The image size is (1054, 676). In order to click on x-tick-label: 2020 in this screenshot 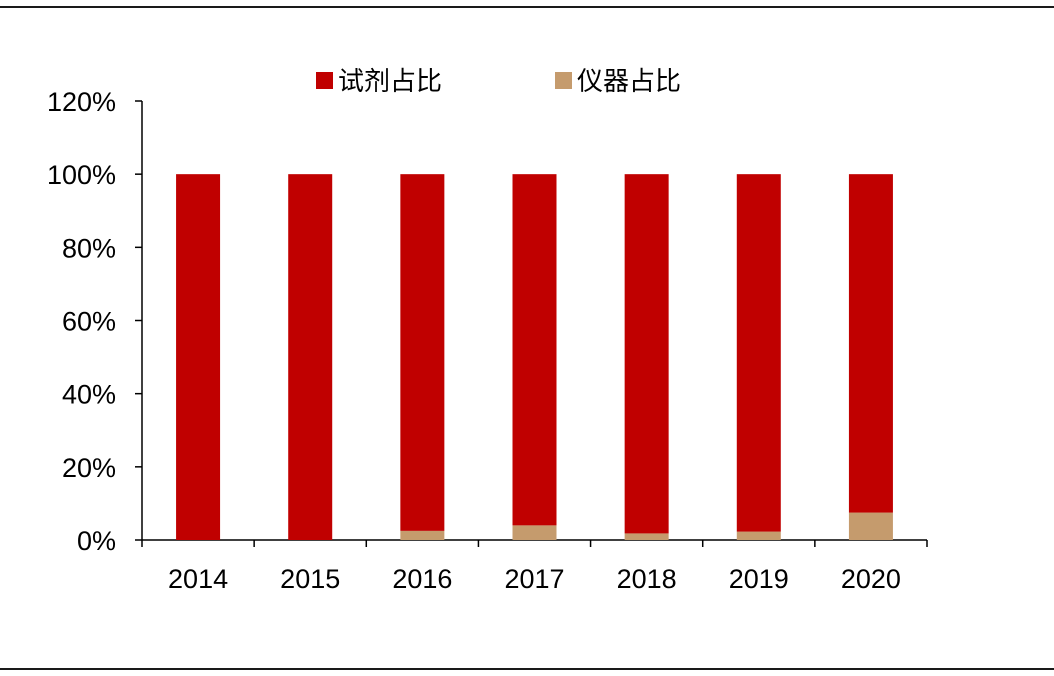, I will do `click(871, 579)`.